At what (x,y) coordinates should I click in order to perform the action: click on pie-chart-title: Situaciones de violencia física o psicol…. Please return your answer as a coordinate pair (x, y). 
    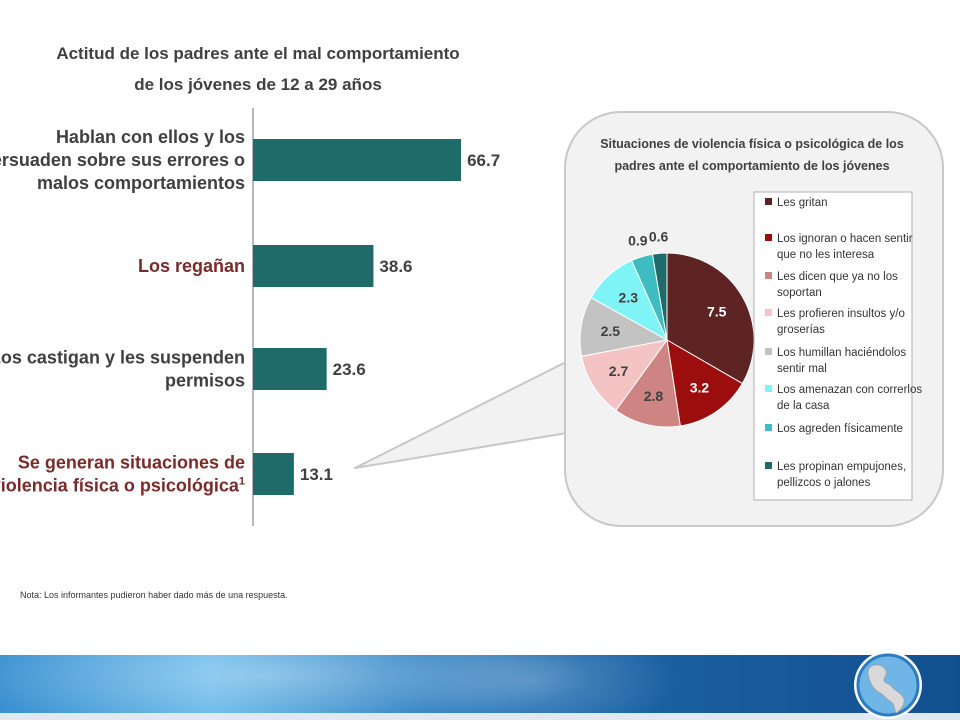
    Looking at the image, I should click on (752, 144).